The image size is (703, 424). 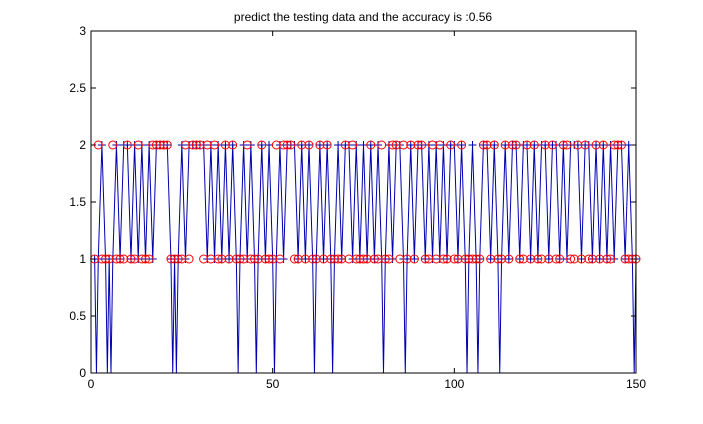 I want to click on y-tick-label: 1.5, so click(x=77, y=202).